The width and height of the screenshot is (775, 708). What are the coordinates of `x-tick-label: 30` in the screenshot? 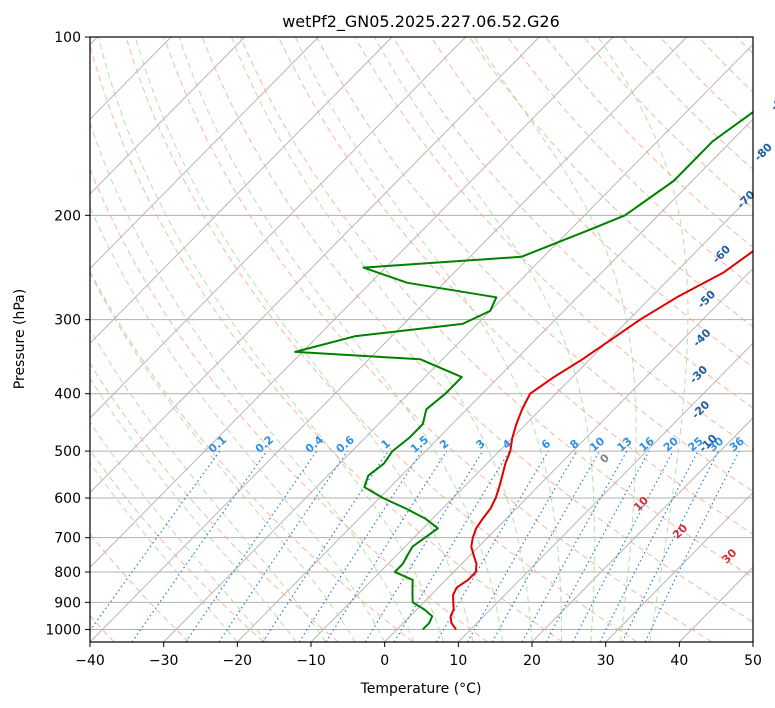 It's located at (606, 661).